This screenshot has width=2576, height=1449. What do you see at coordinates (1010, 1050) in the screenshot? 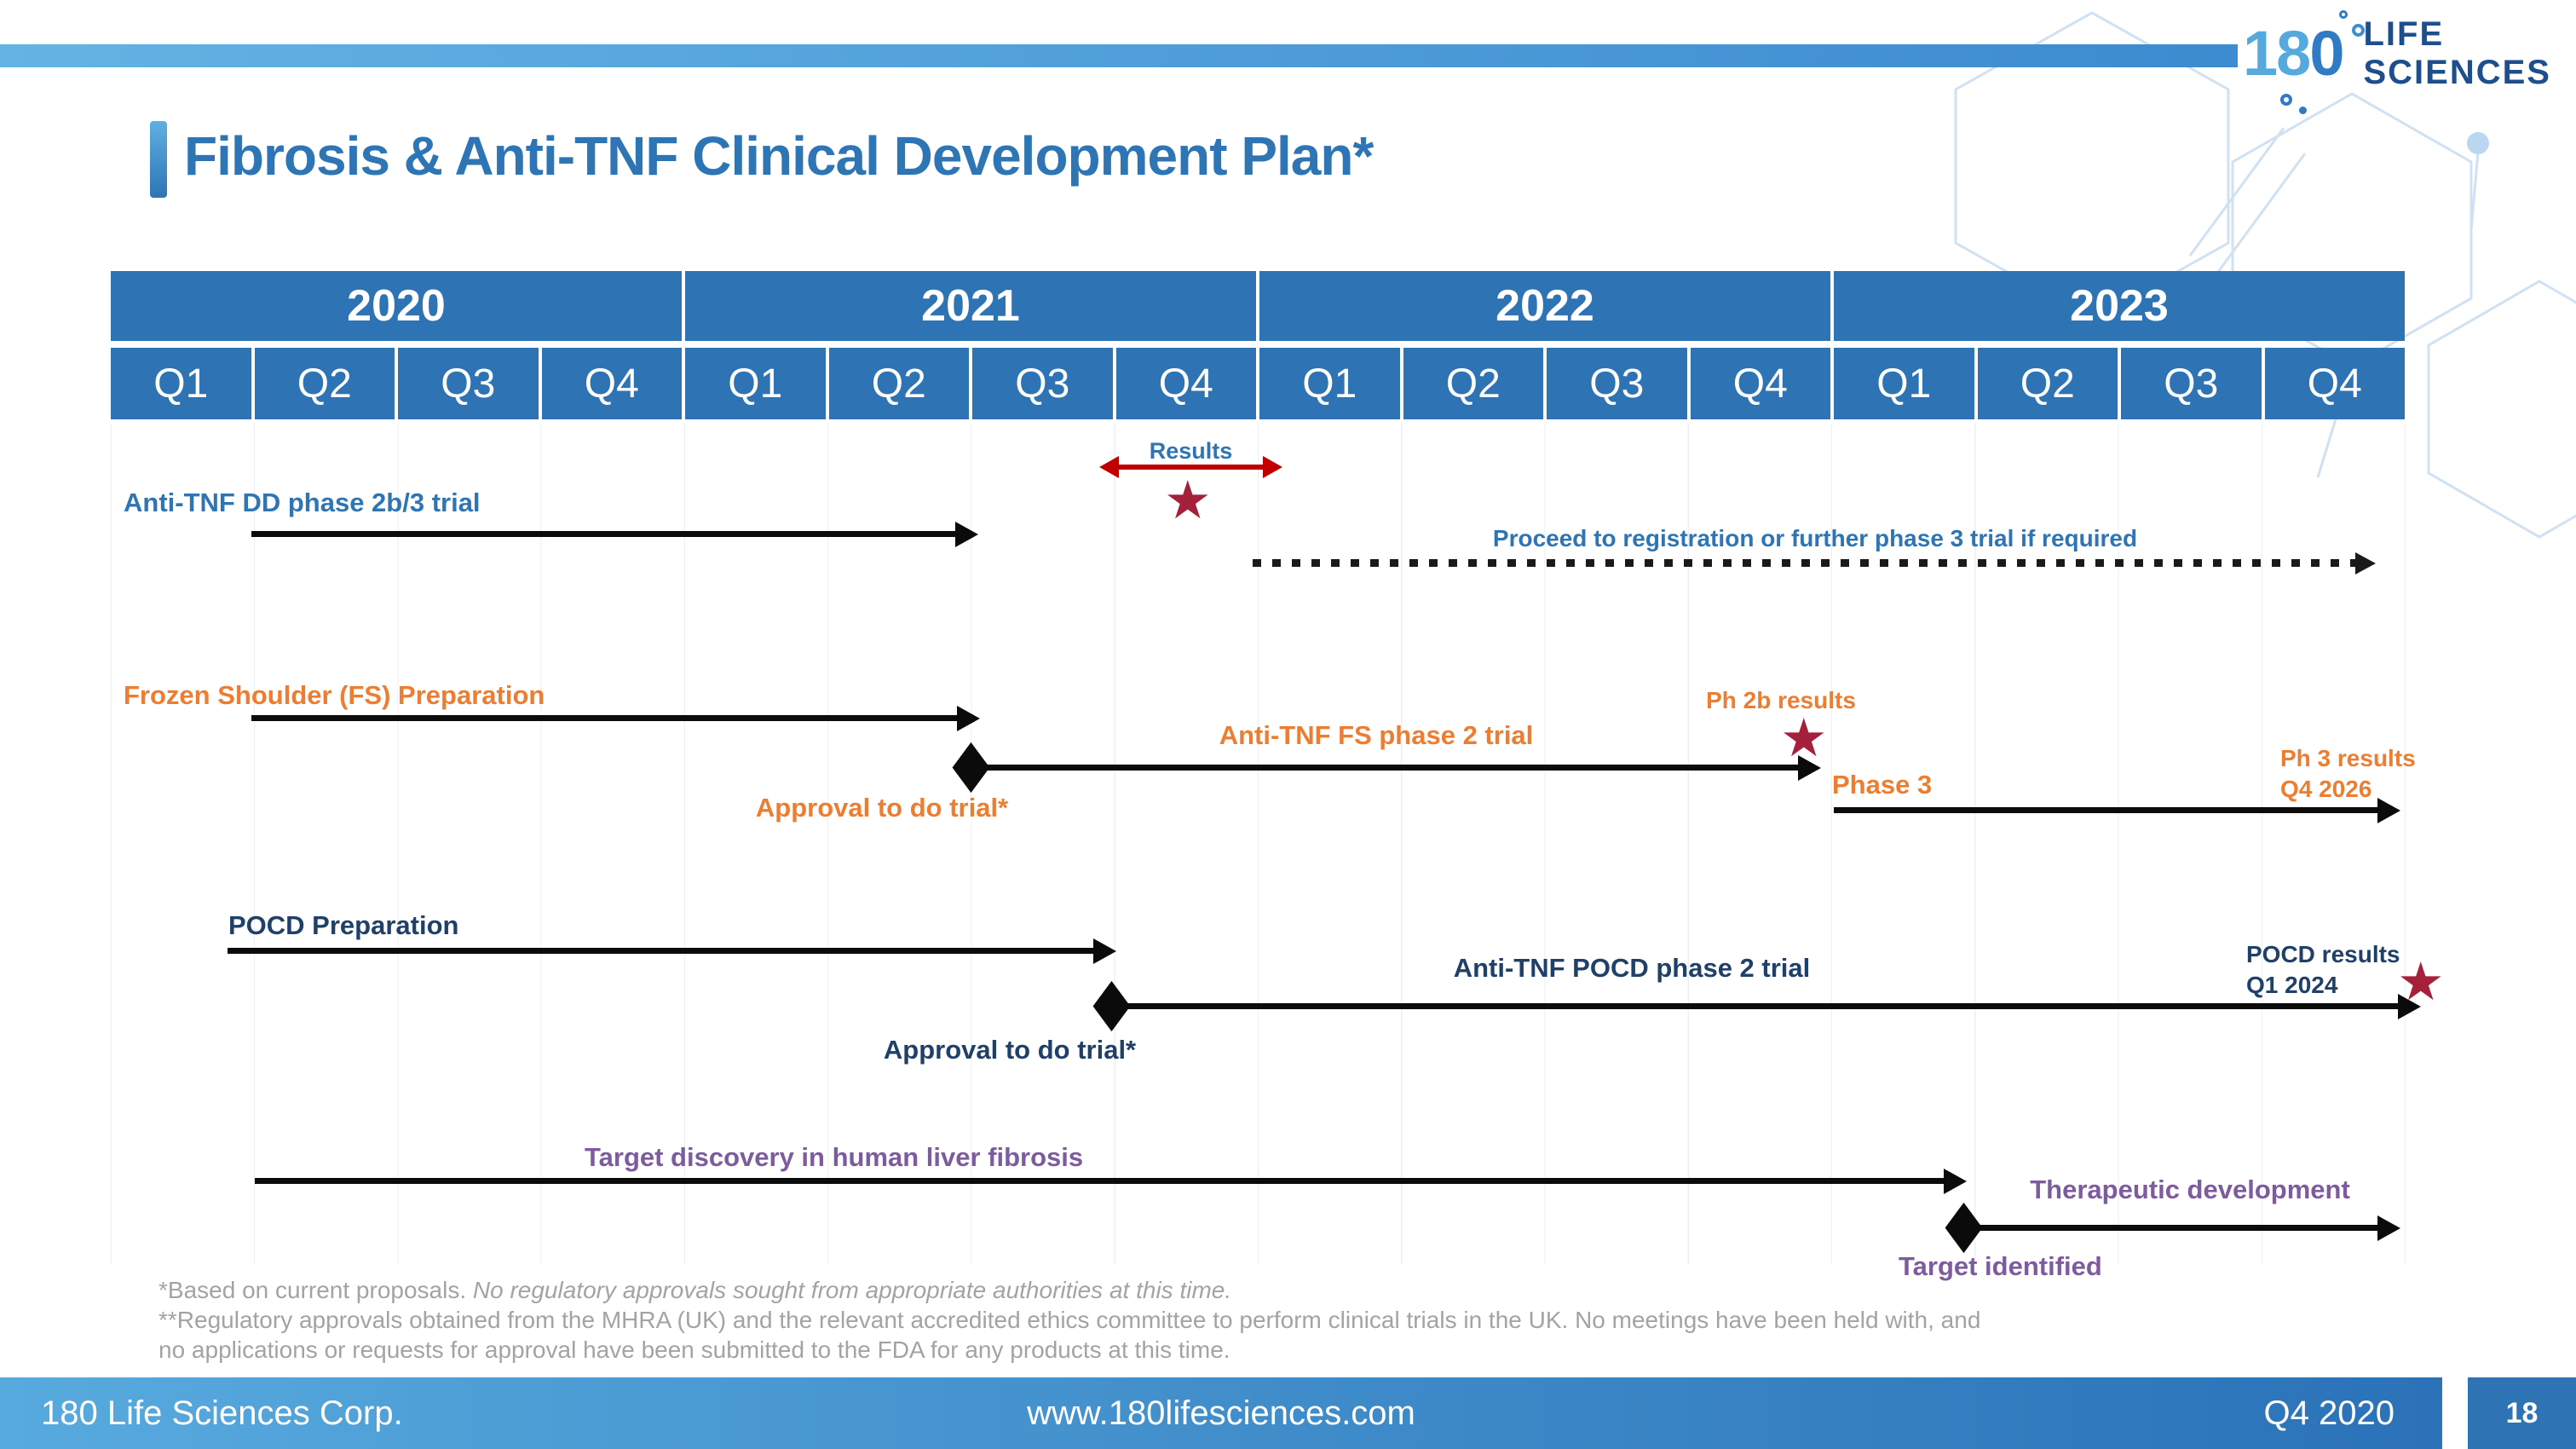
I see `pocd-approval-label: Approval to do trial*` at bounding box center [1010, 1050].